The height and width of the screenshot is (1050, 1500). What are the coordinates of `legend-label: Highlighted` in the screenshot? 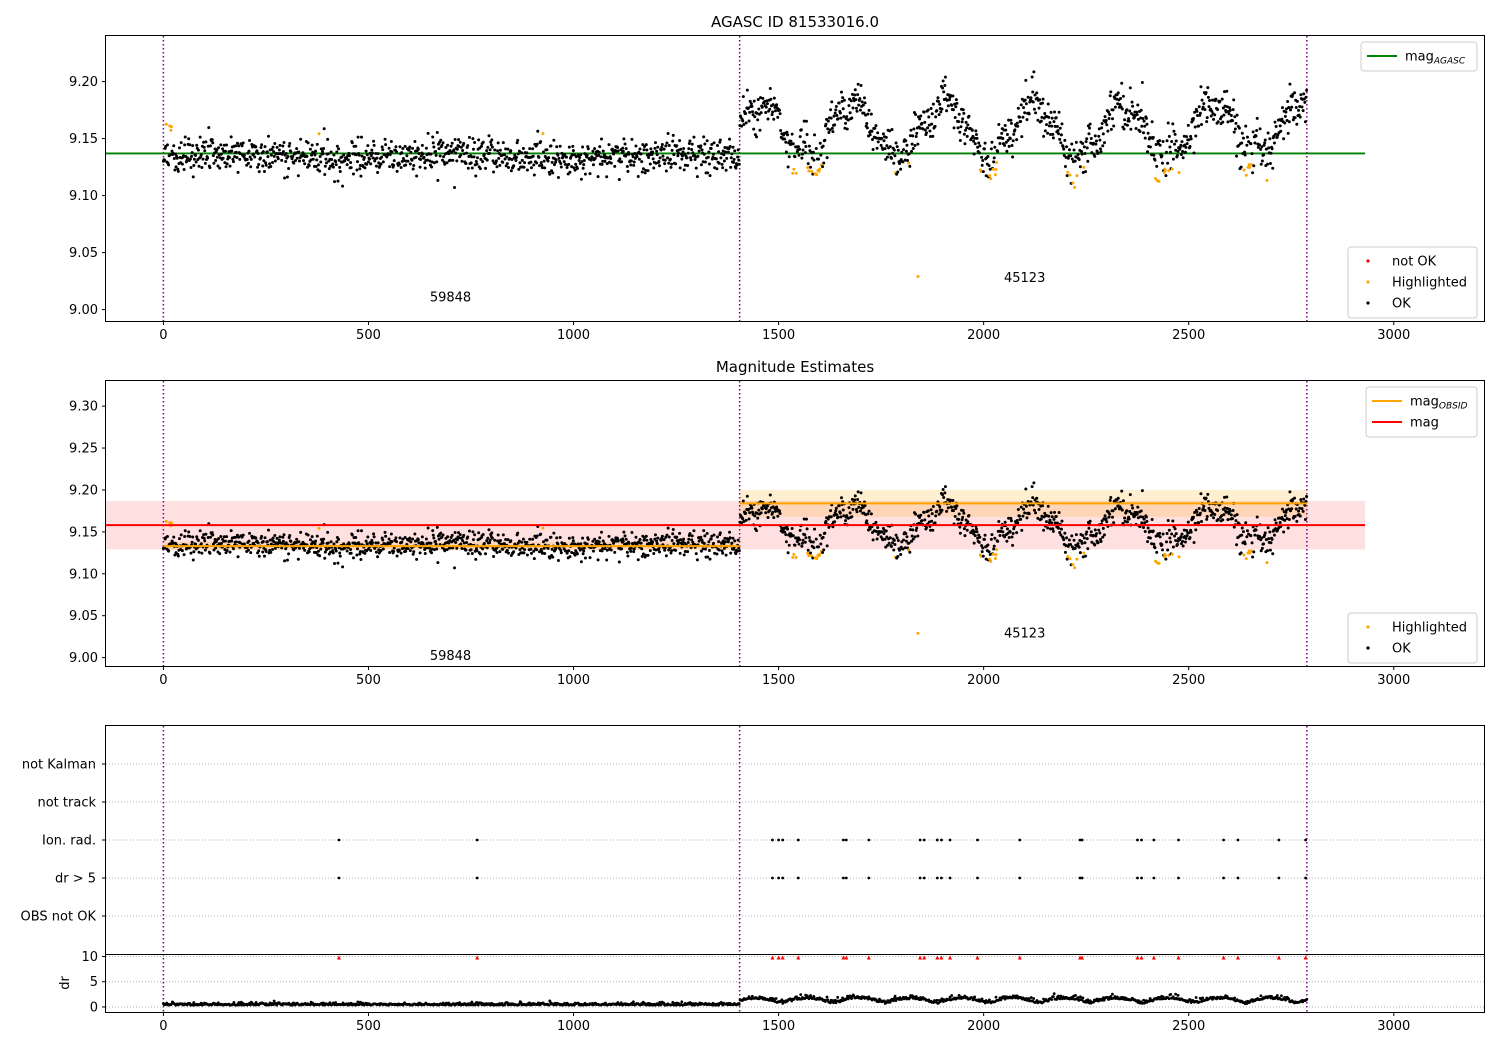 It's located at (1429, 628).